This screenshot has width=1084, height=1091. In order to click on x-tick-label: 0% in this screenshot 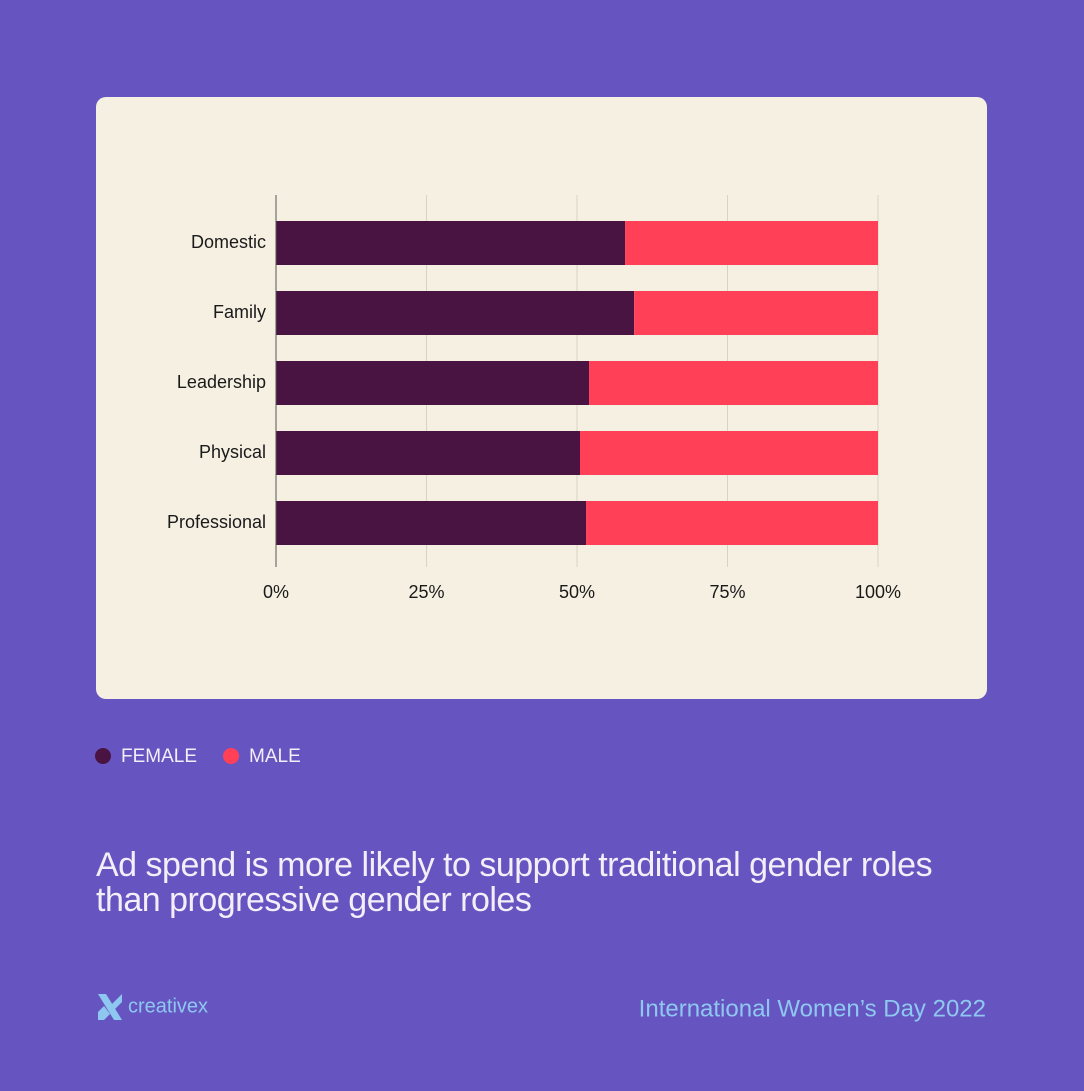, I will do `click(276, 592)`.